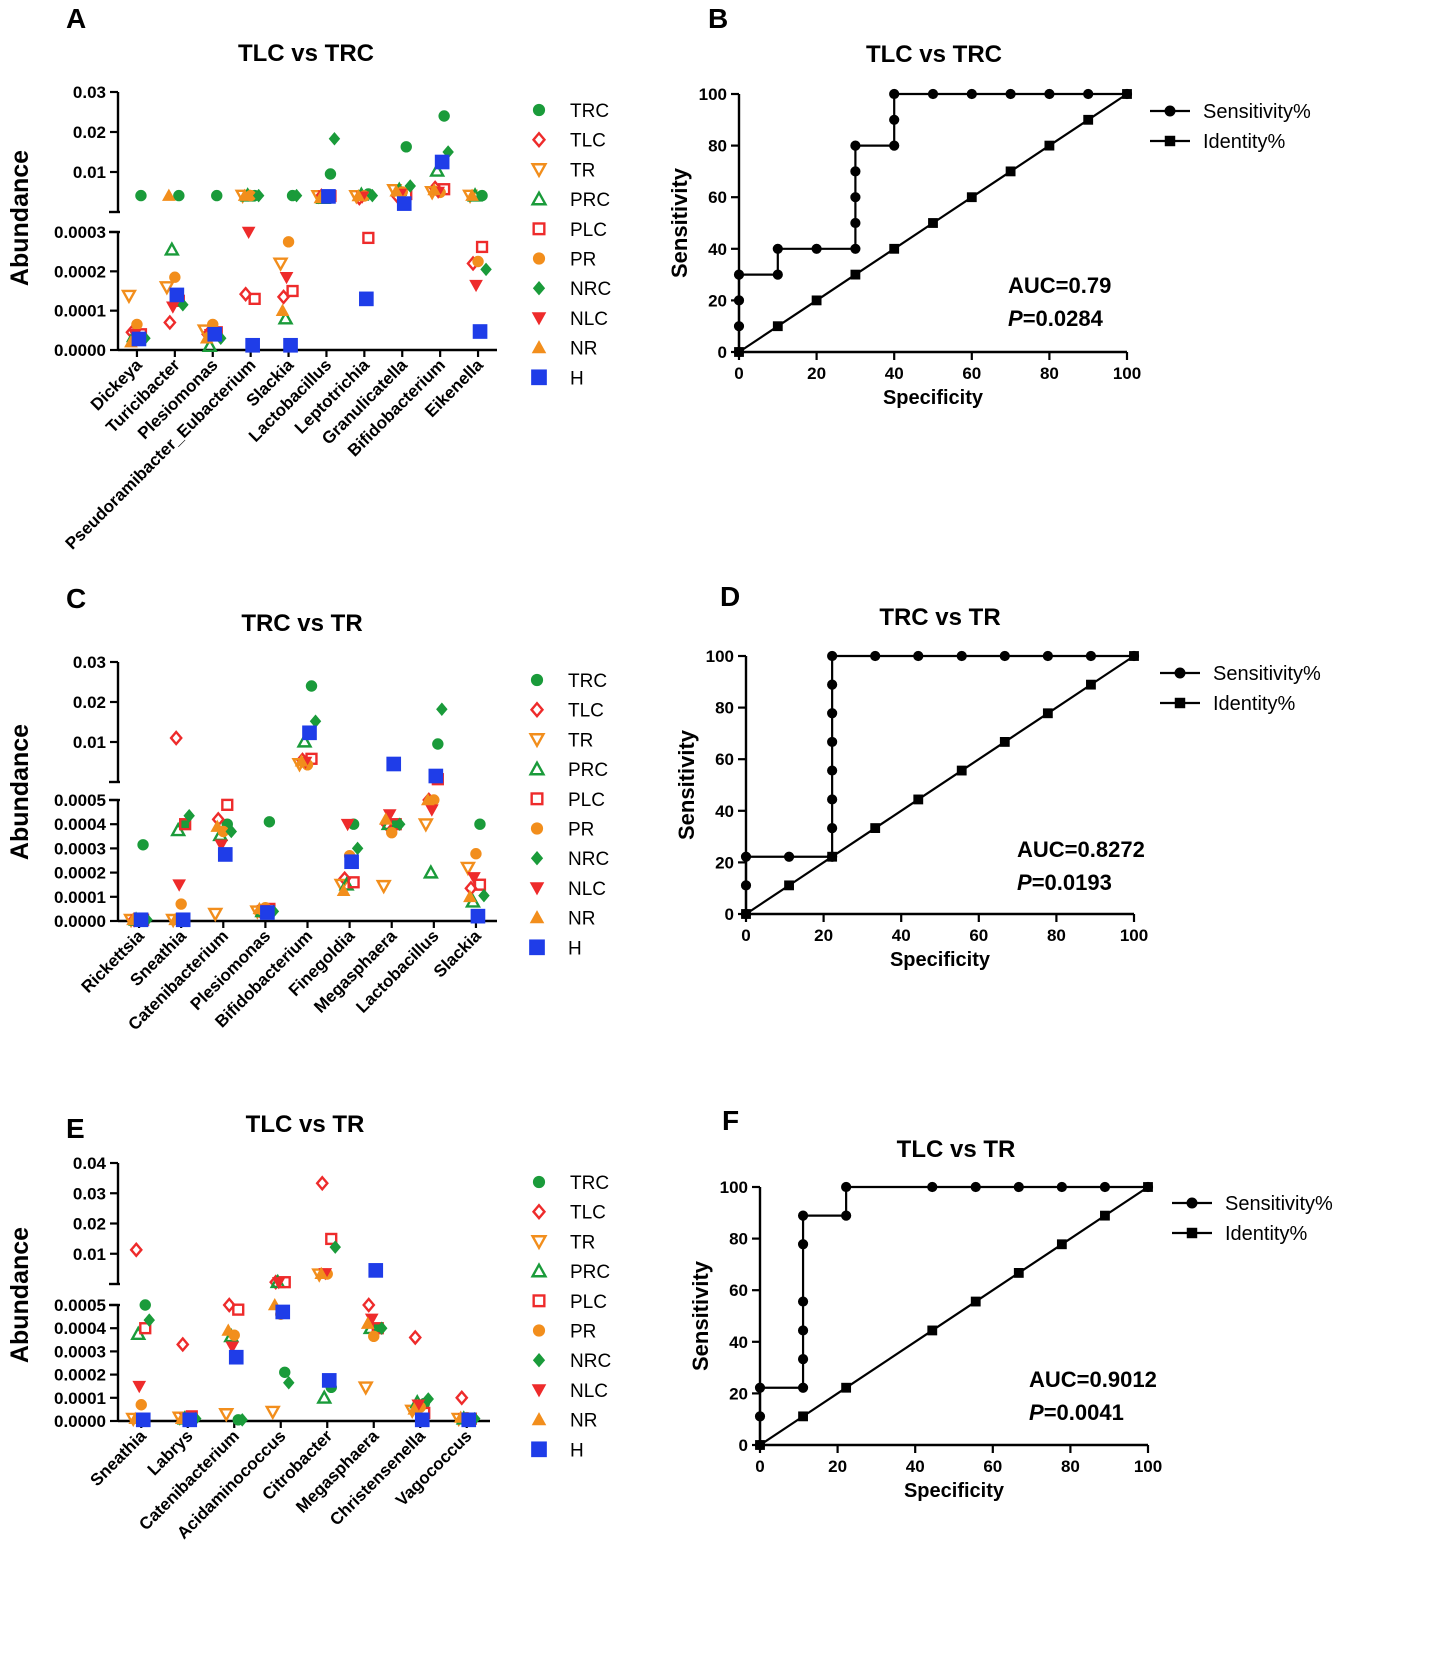 The width and height of the screenshot is (1439, 1675). Describe the element at coordinates (539, 1391) in the screenshot. I see `legend-marker-nlc` at that location.